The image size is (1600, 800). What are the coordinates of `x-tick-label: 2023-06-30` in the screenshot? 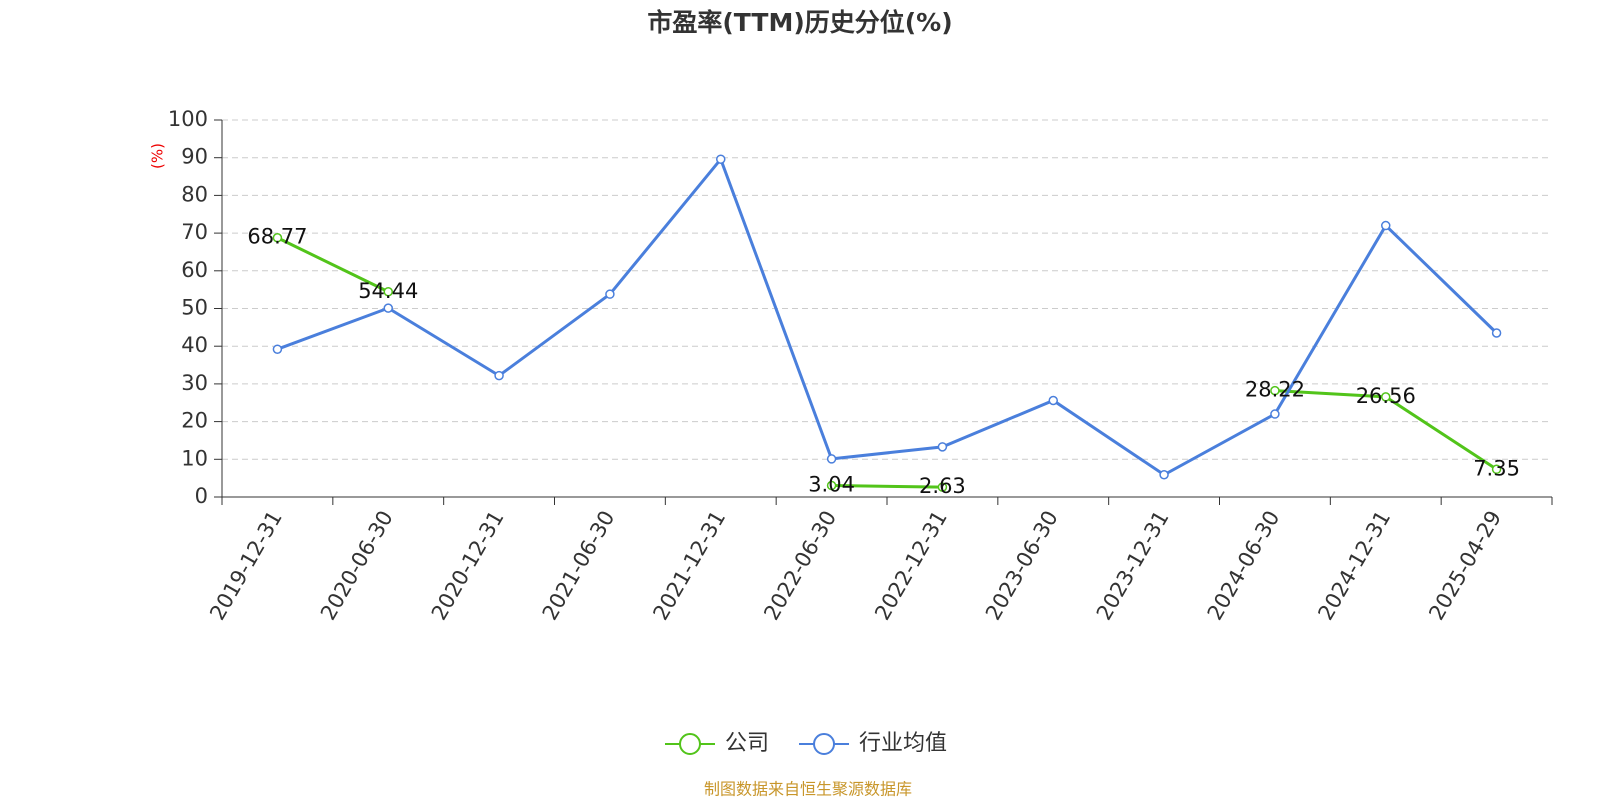 It's located at (1022, 566).